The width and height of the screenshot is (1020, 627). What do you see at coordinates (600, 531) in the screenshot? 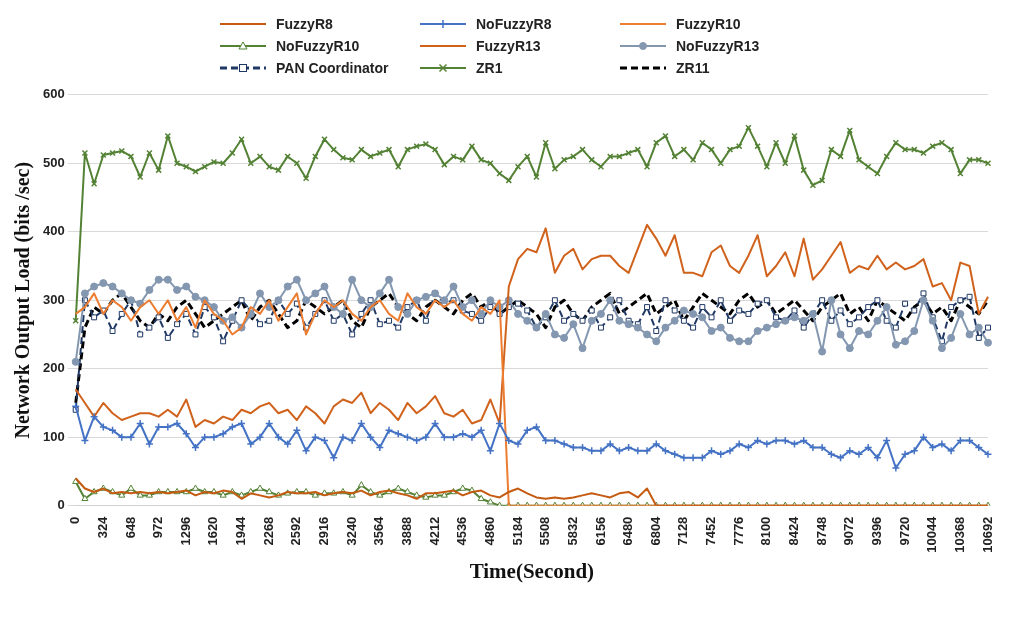
I see `x-tick-label: 6156` at bounding box center [600, 531].